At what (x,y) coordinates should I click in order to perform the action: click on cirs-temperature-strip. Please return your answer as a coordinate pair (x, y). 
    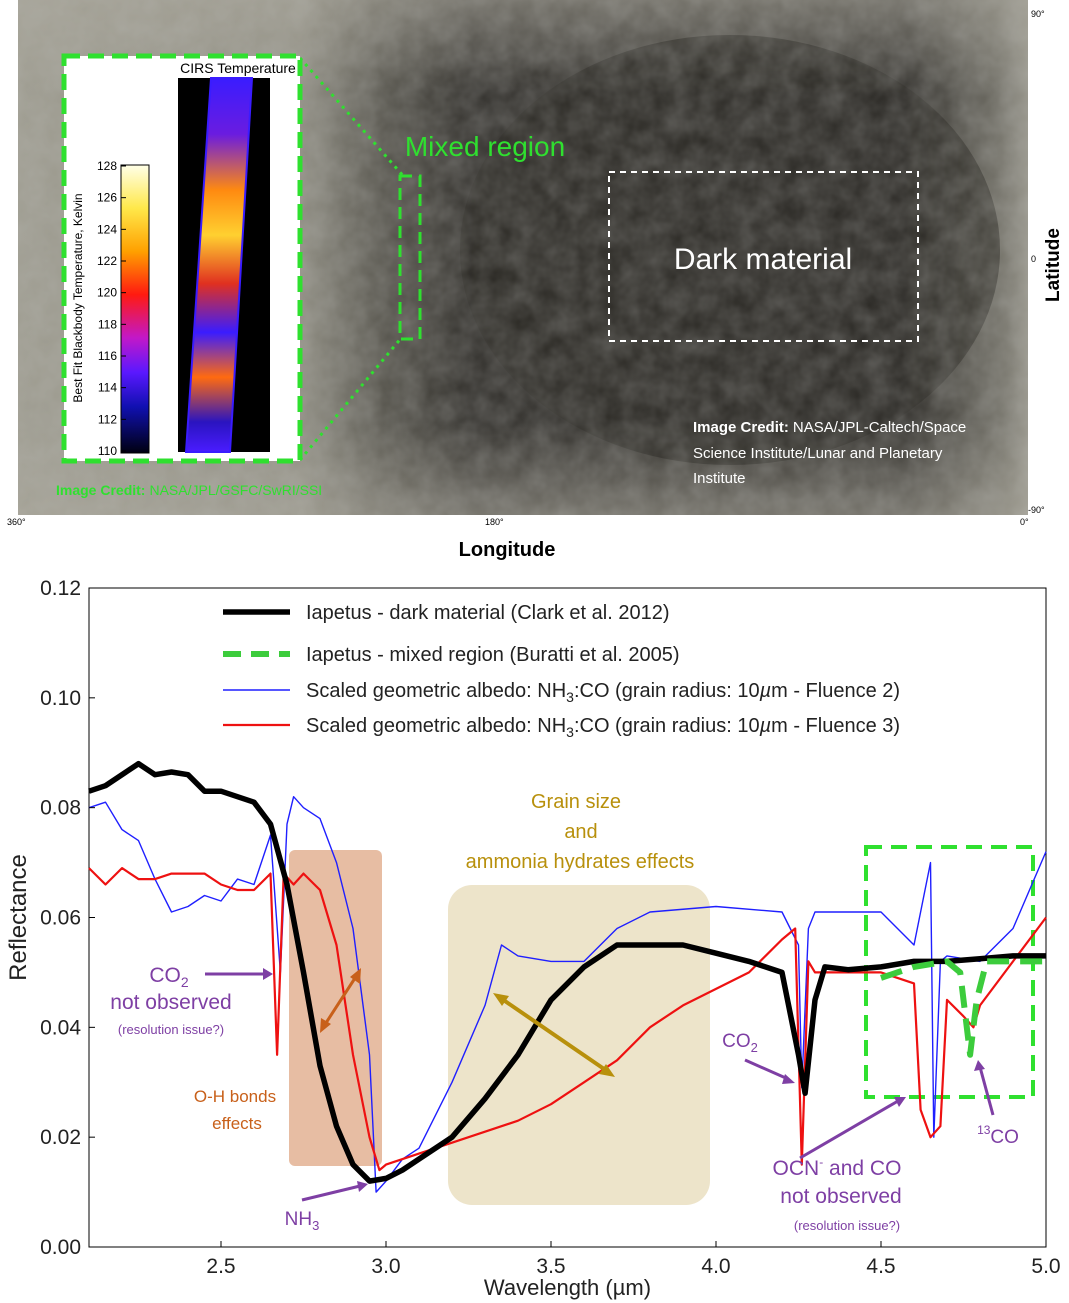
    Looking at the image, I should click on (219, 265).